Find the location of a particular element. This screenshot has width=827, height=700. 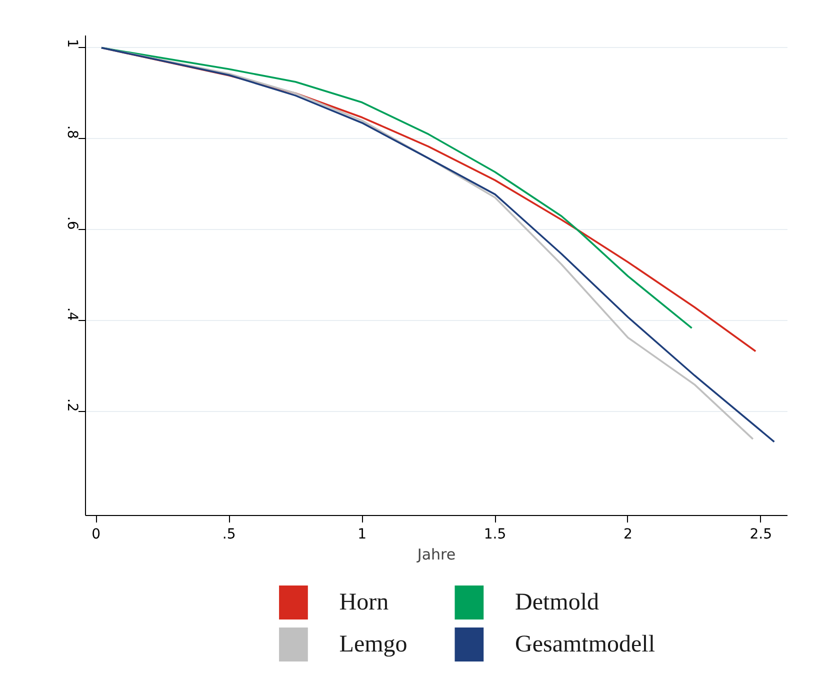

legend-label: Horn is located at coordinates (364, 603).